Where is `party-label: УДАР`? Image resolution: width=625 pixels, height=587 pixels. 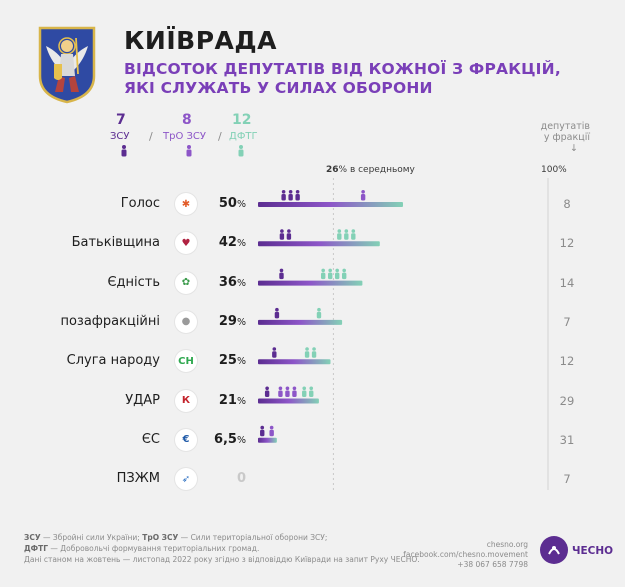 party-label: УДАР is located at coordinates (142, 400).